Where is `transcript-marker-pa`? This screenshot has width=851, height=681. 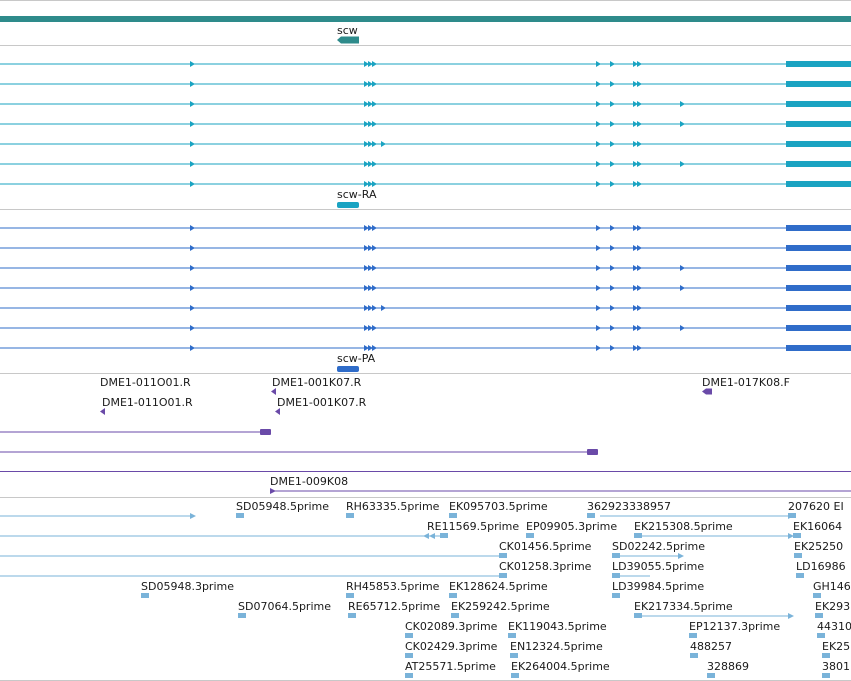 transcript-marker-pa is located at coordinates (348, 369).